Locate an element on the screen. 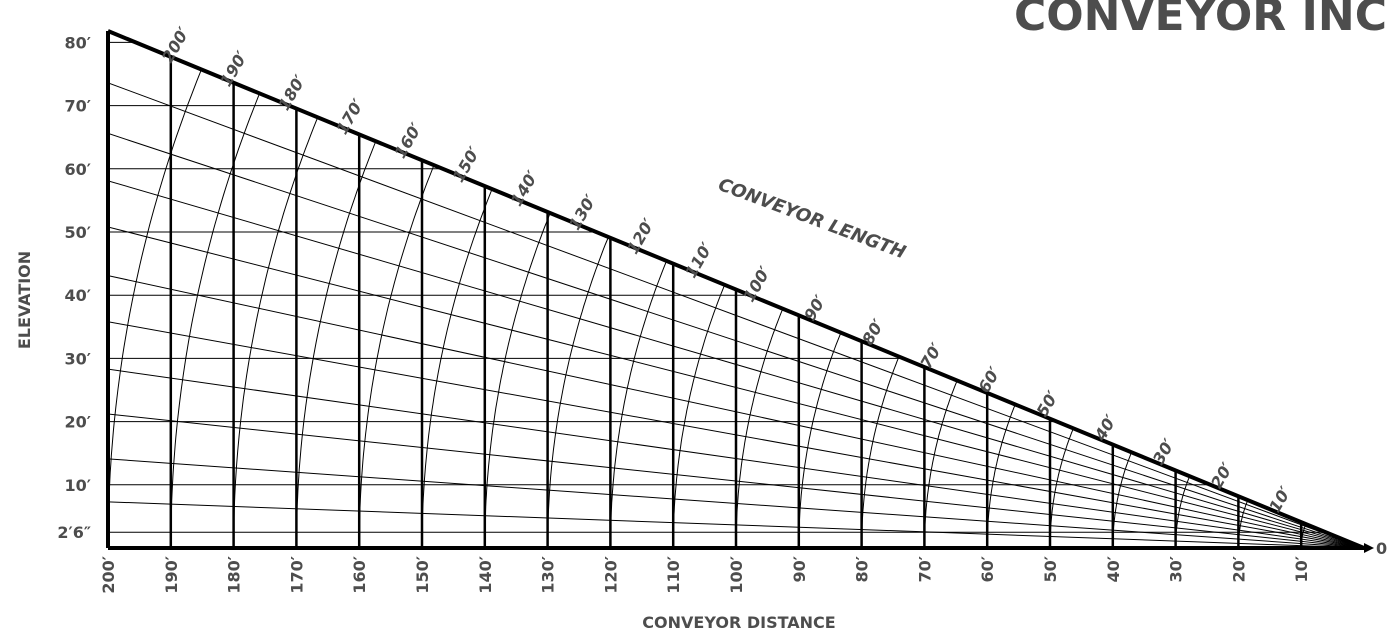 The height and width of the screenshot is (634, 1387). y-axis-label: ELEVATION is located at coordinates (24, 300).